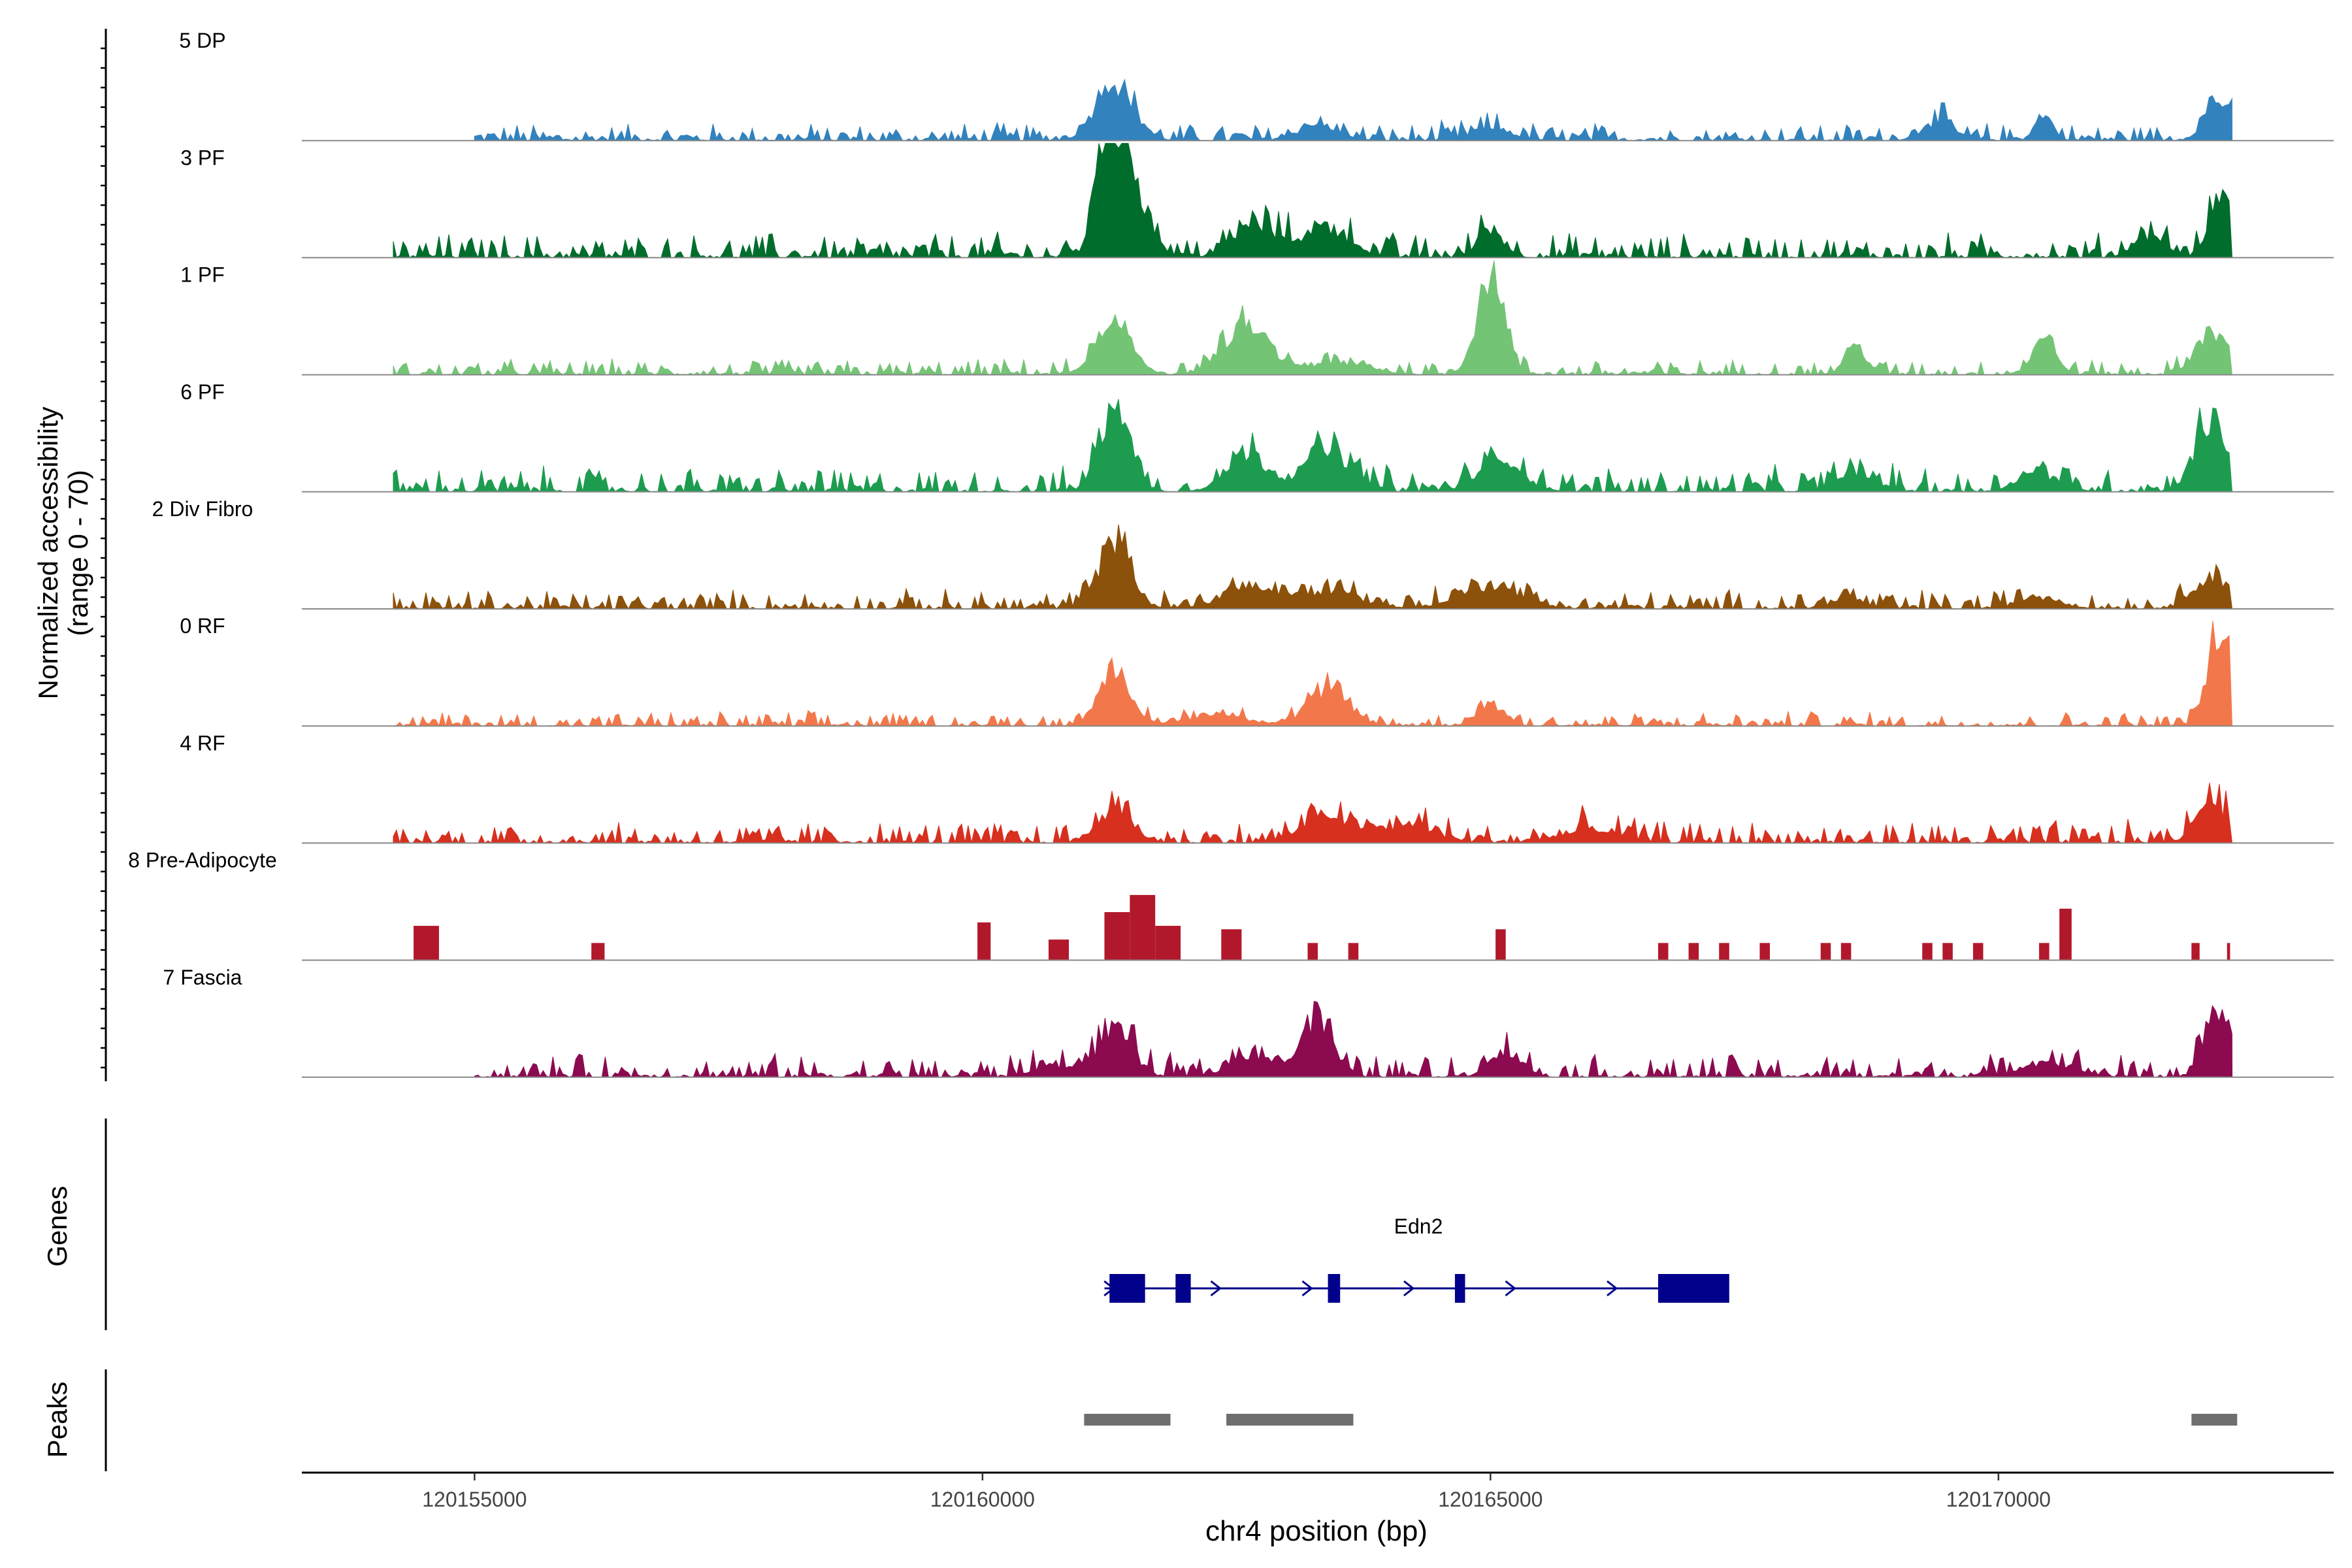  What do you see at coordinates (202, 275) in the screenshot?
I see `track-label: 1 PF` at bounding box center [202, 275].